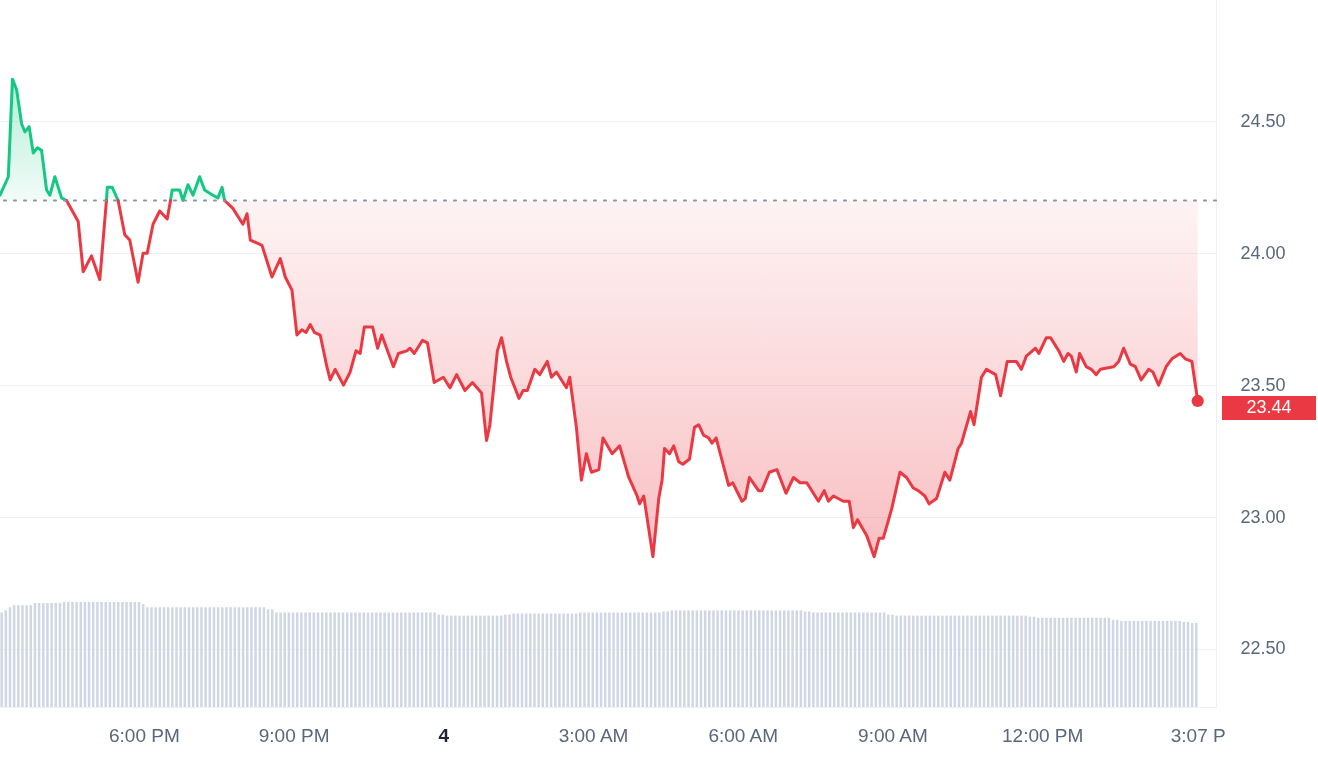 The height and width of the screenshot is (760, 1318). I want to click on x-tick-label: 3:00 AM, so click(593, 735).